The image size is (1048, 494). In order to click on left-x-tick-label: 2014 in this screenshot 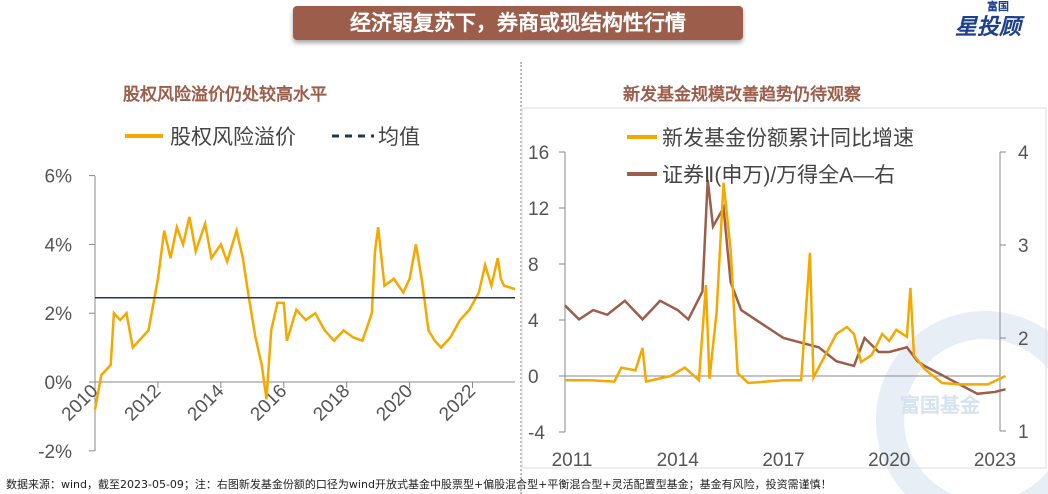, I will do `click(206, 402)`.